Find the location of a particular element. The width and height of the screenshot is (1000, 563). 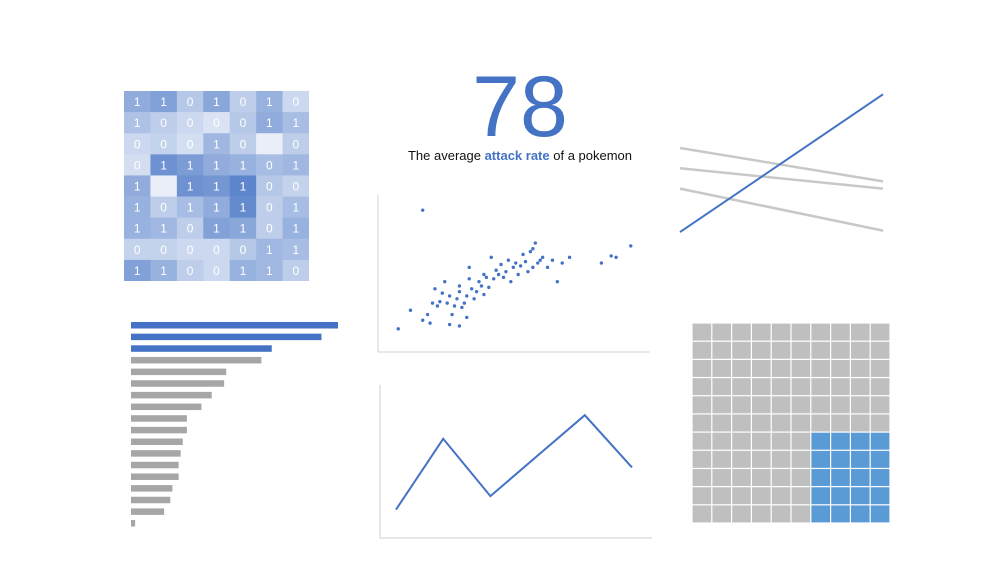

line-chart is located at coordinates (514, 461).